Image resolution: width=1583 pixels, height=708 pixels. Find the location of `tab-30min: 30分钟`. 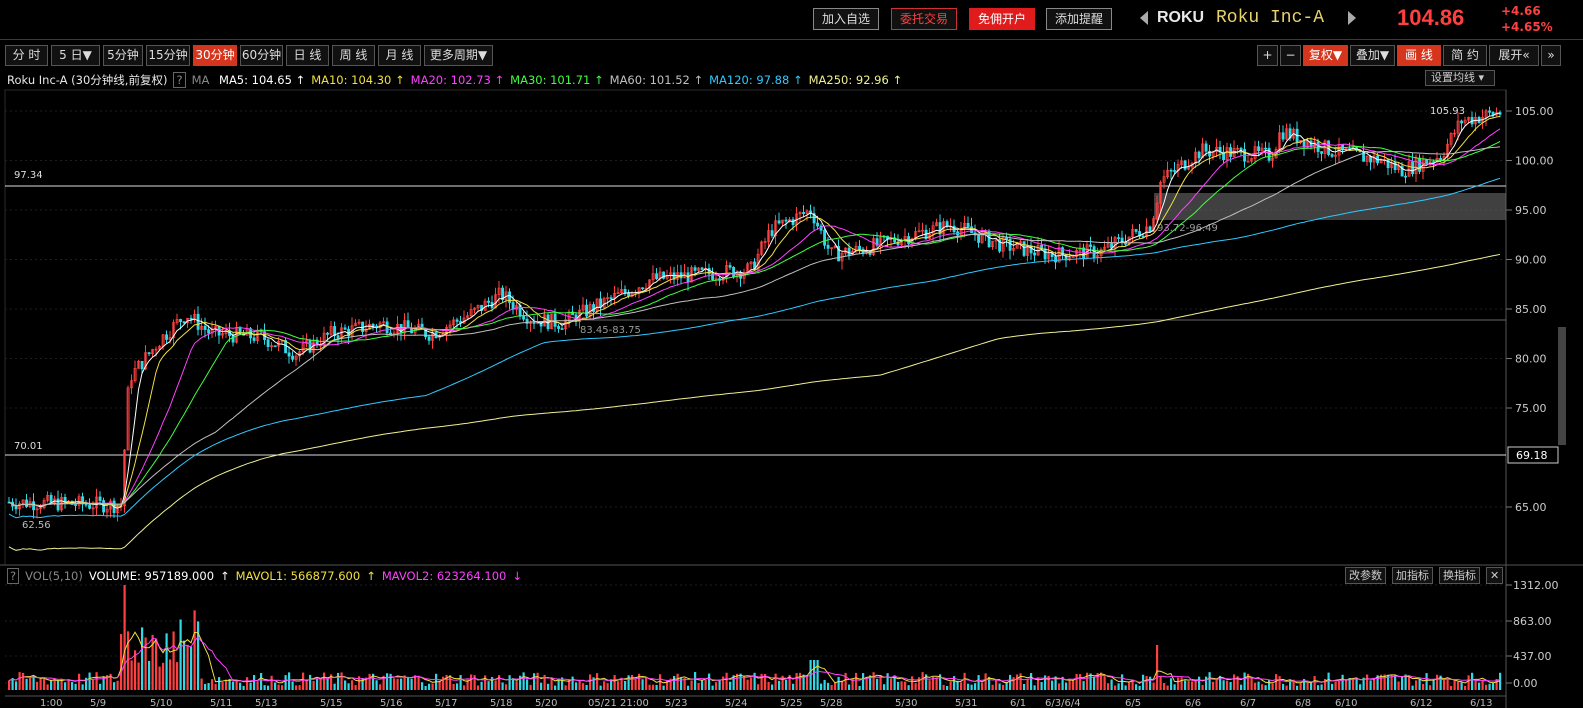

tab-30min: 30分钟 is located at coordinates (215, 55).